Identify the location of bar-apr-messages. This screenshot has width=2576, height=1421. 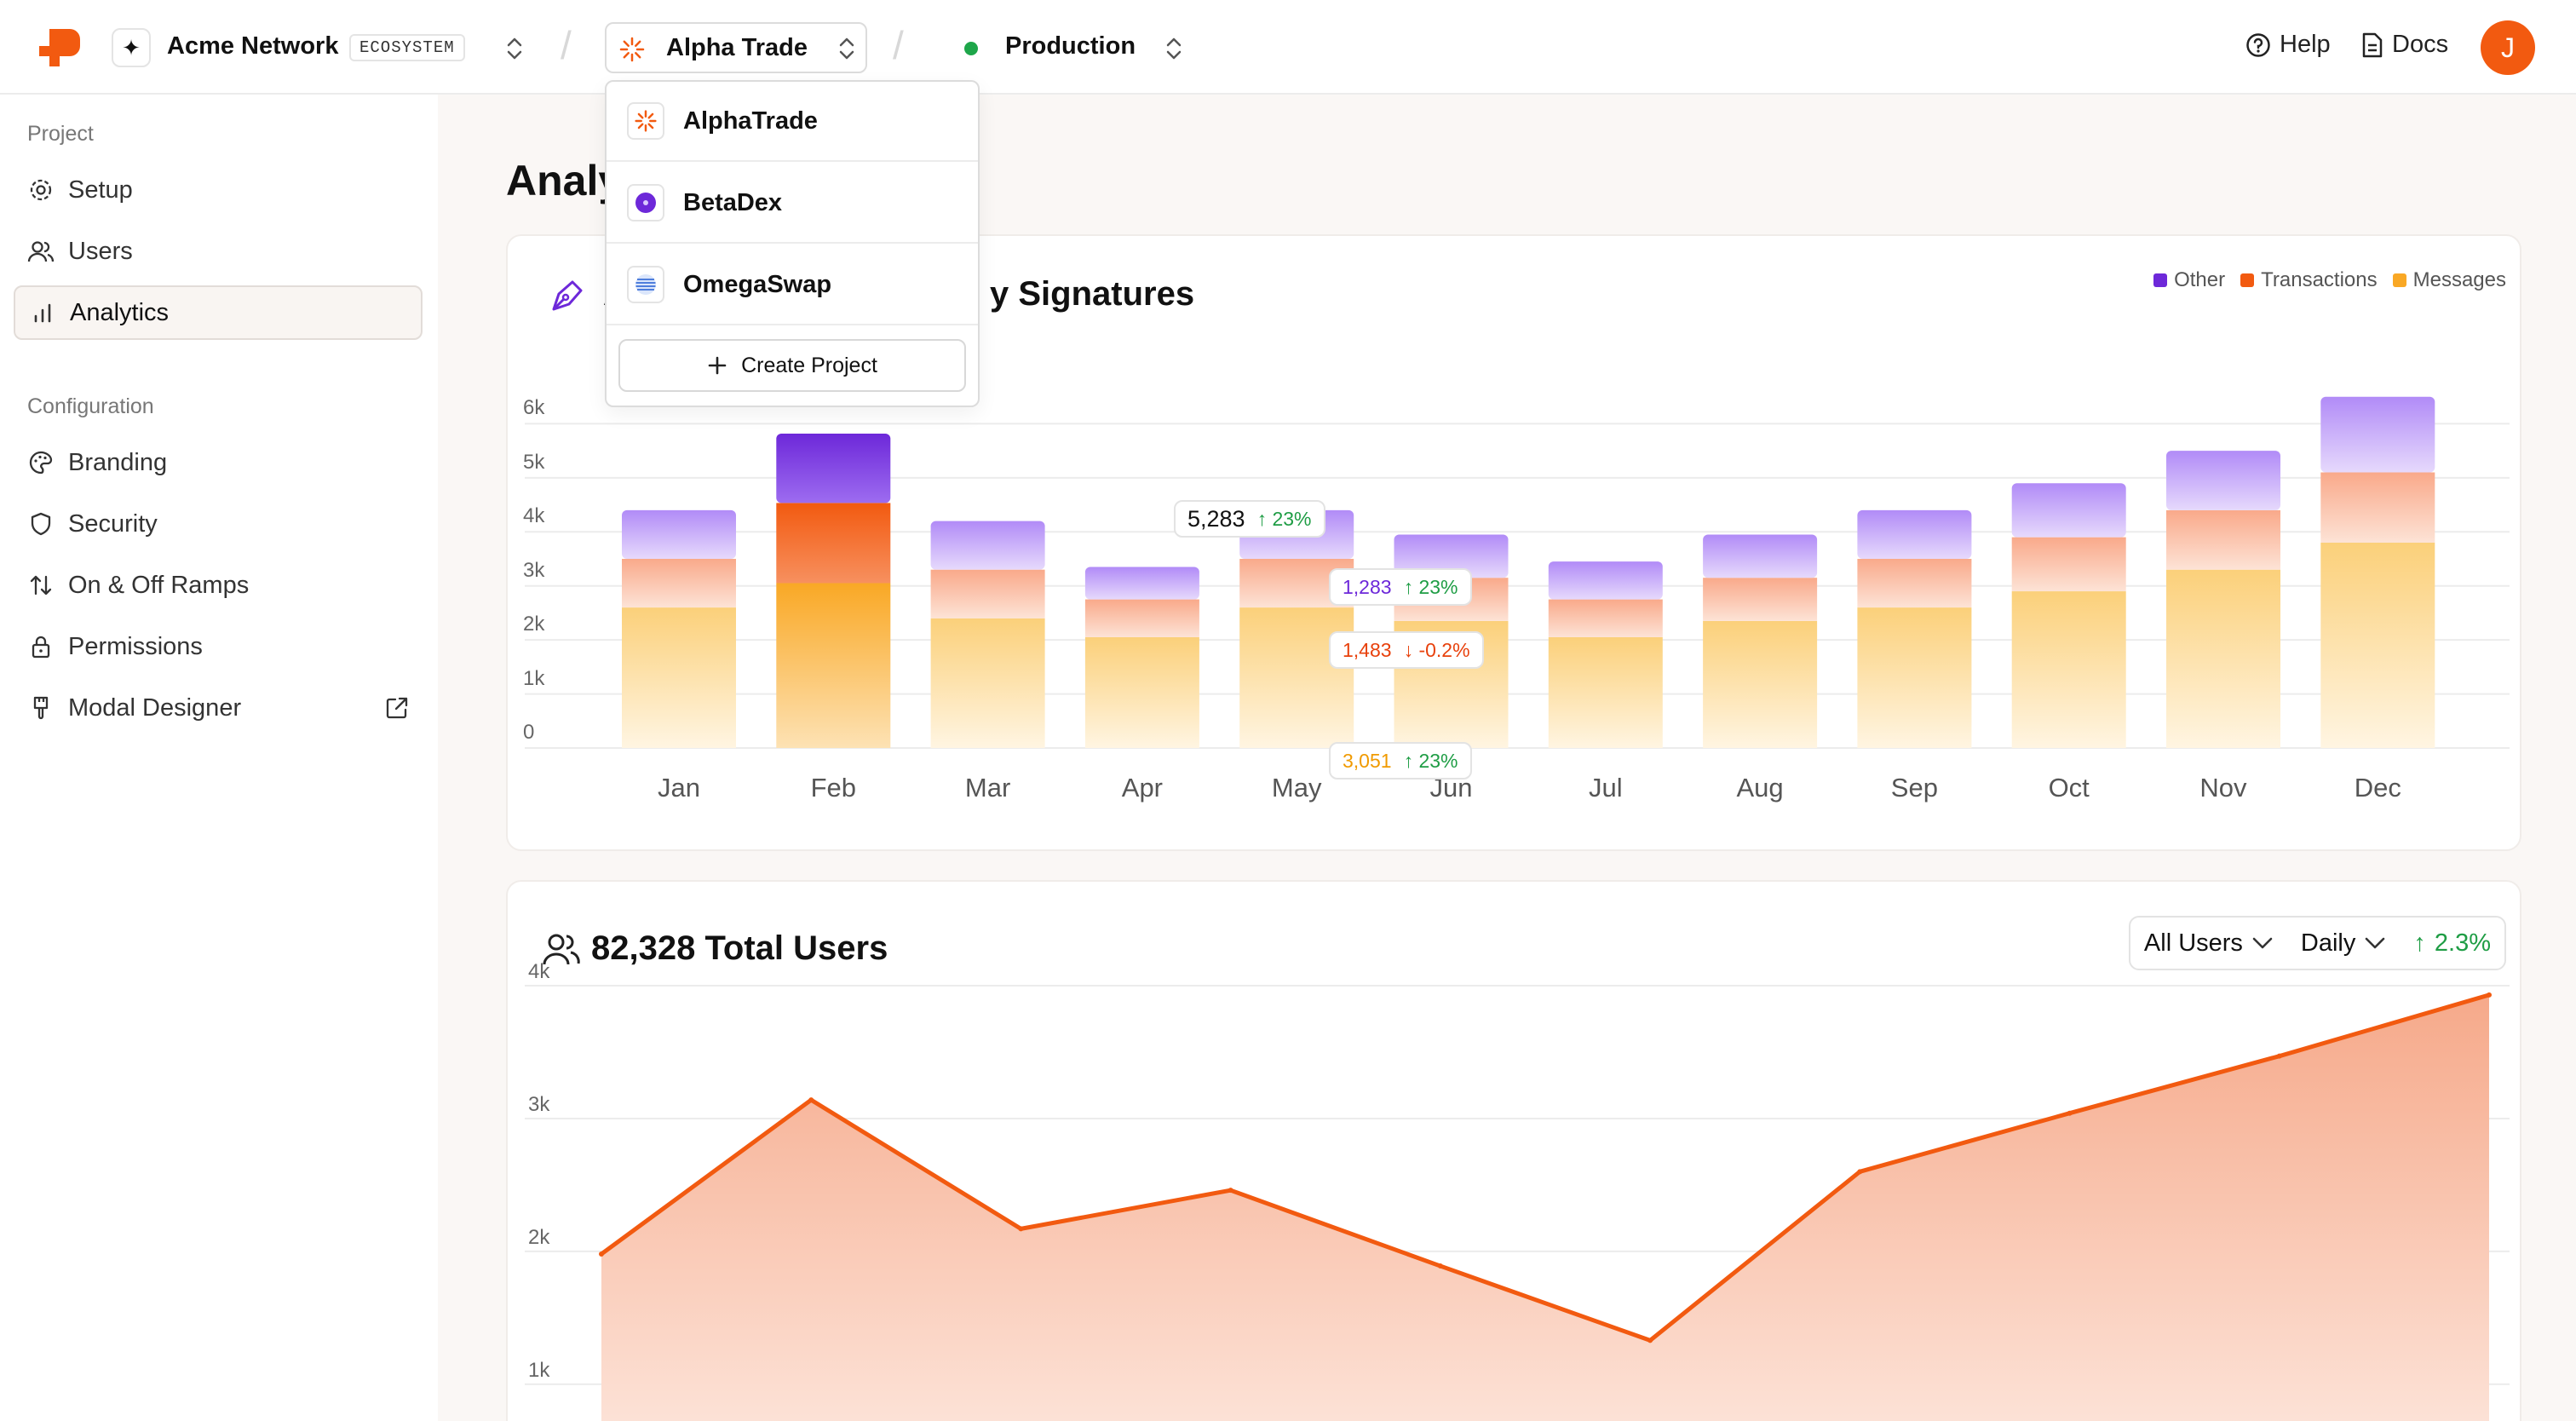
(1142, 692).